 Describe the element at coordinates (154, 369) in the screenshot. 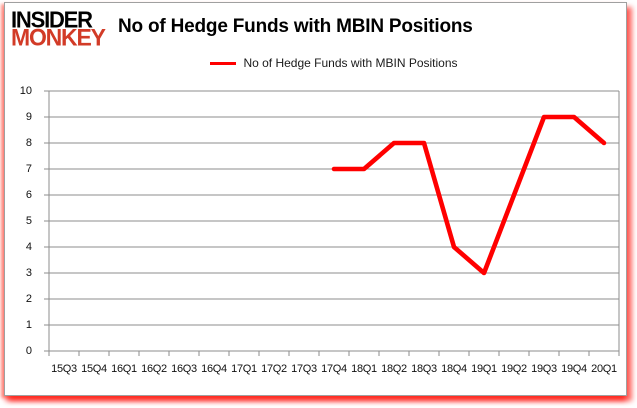

I see `x-tick-label: 16Q2` at that location.